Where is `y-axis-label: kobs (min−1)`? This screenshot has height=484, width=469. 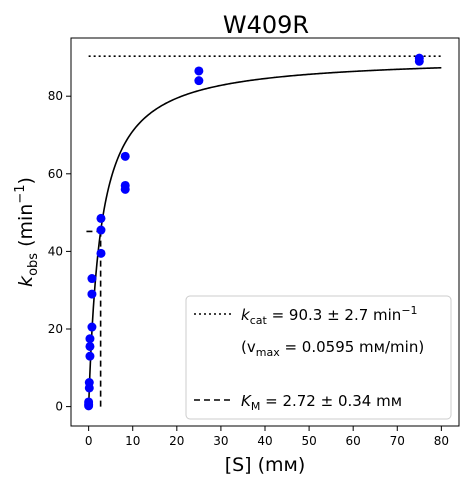
y-axis-label: kobs (min−1) is located at coordinates (27, 232).